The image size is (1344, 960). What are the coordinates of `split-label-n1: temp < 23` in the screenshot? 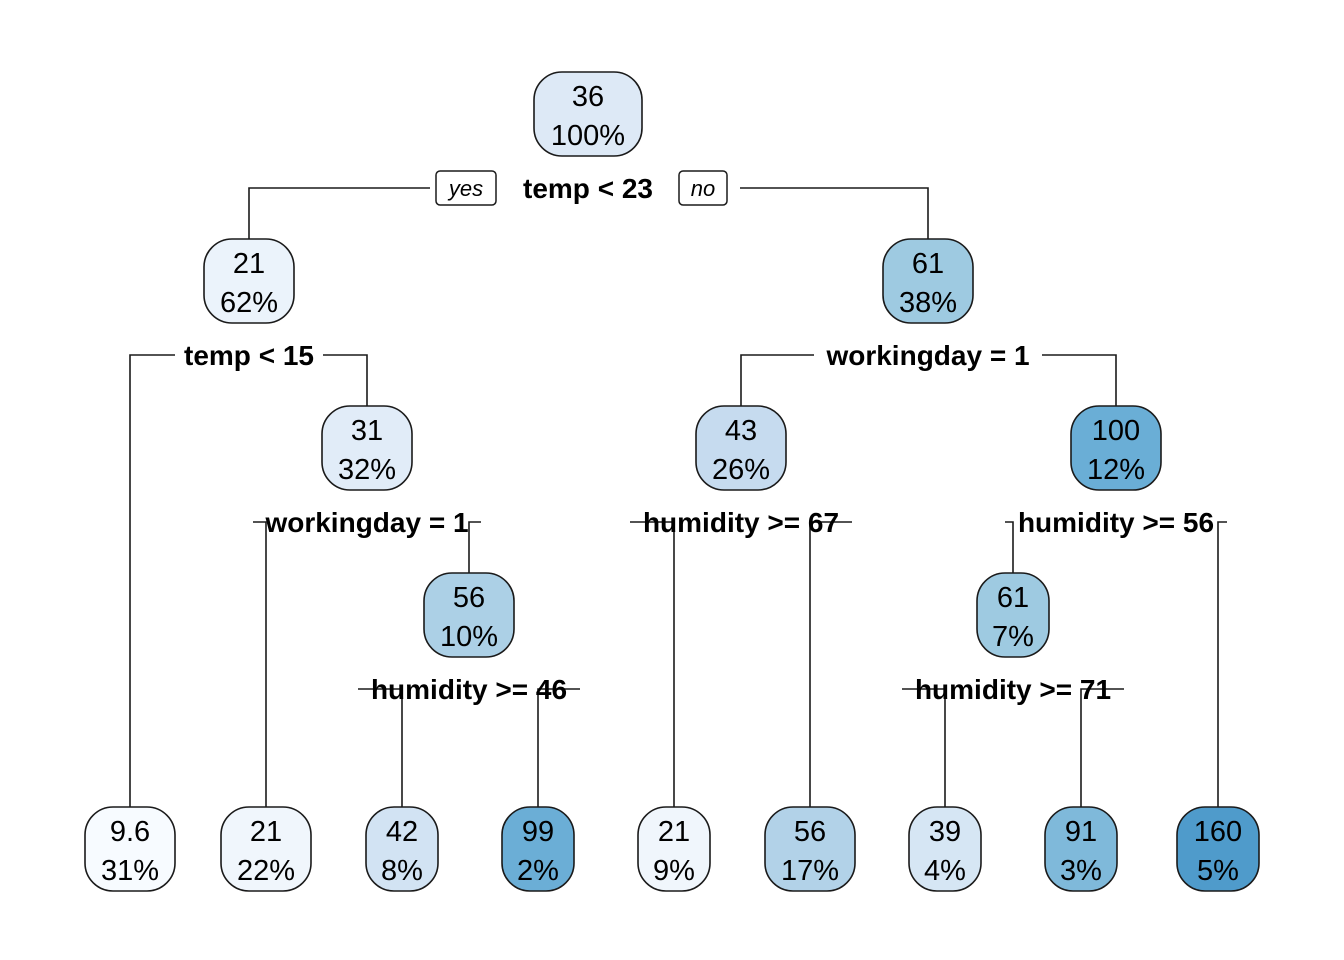 It's located at (588, 188).